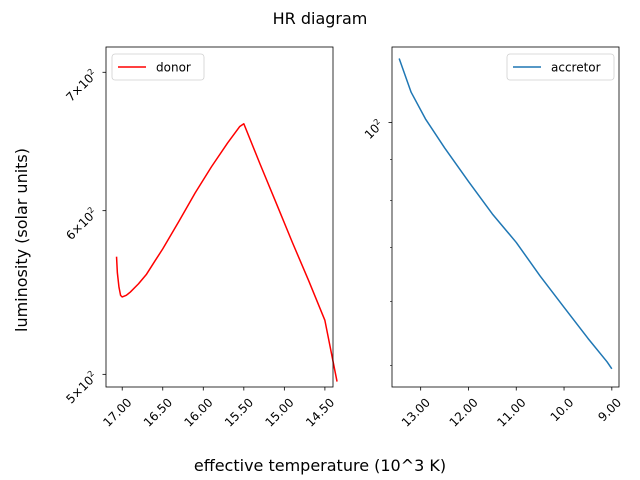  Describe the element at coordinates (82, 224) in the screenshot. I see `y-tick-label: 6×102` at that location.